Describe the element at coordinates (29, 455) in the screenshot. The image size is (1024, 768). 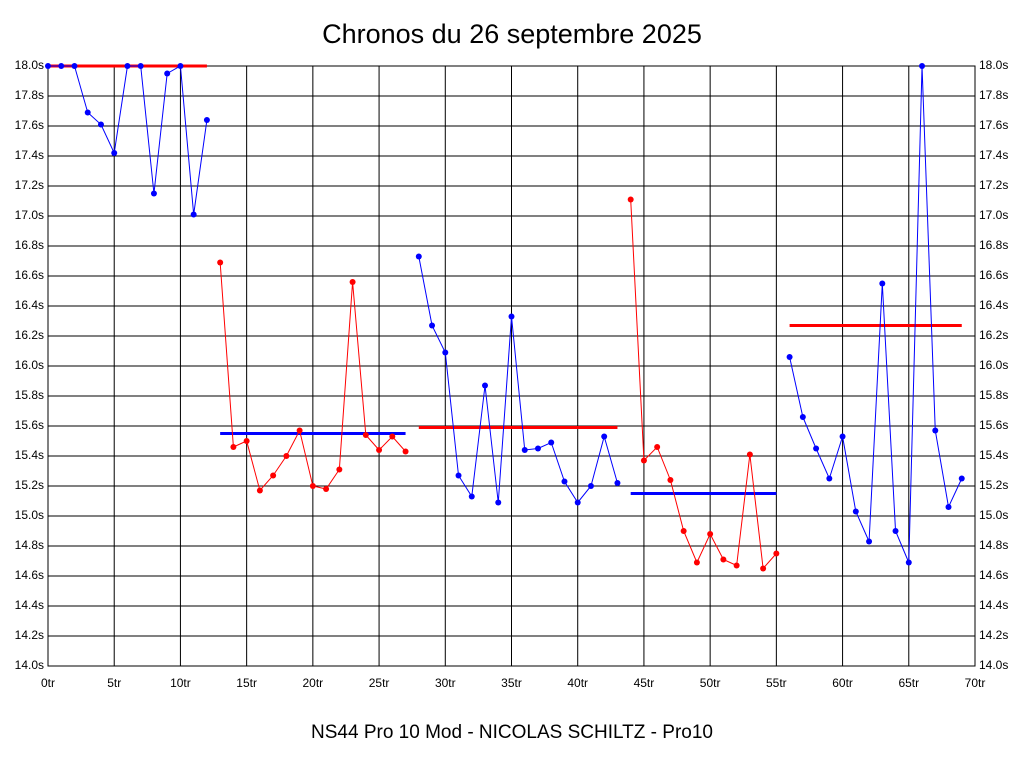
I see `y-tick-label: 15.4s` at that location.